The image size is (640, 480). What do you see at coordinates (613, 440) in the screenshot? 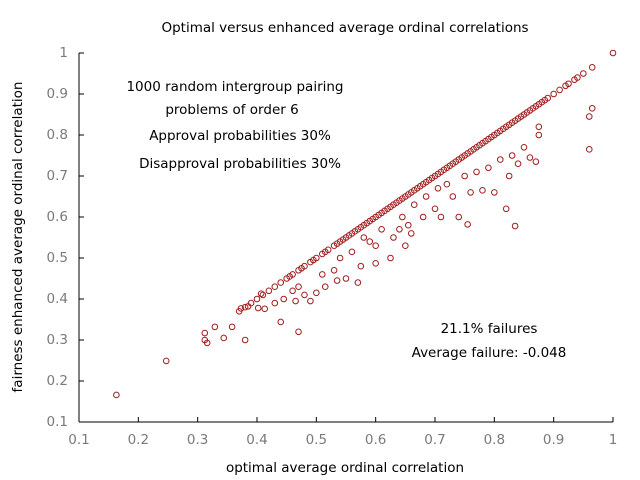
I see `x-tick-label: 1` at bounding box center [613, 440].